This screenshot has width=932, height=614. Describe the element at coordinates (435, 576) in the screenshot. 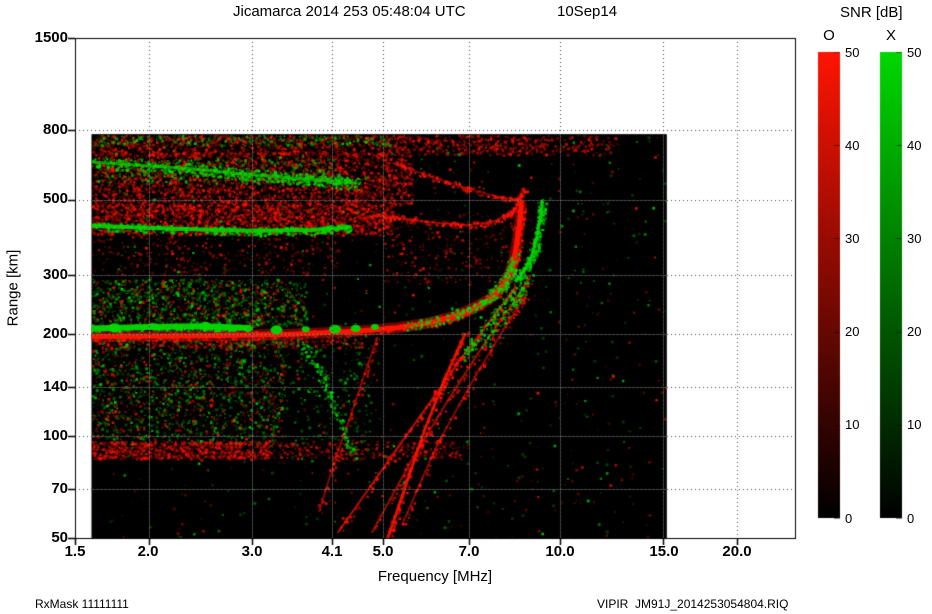

I see `x-axis-title: Frequency [MHz]` at that location.